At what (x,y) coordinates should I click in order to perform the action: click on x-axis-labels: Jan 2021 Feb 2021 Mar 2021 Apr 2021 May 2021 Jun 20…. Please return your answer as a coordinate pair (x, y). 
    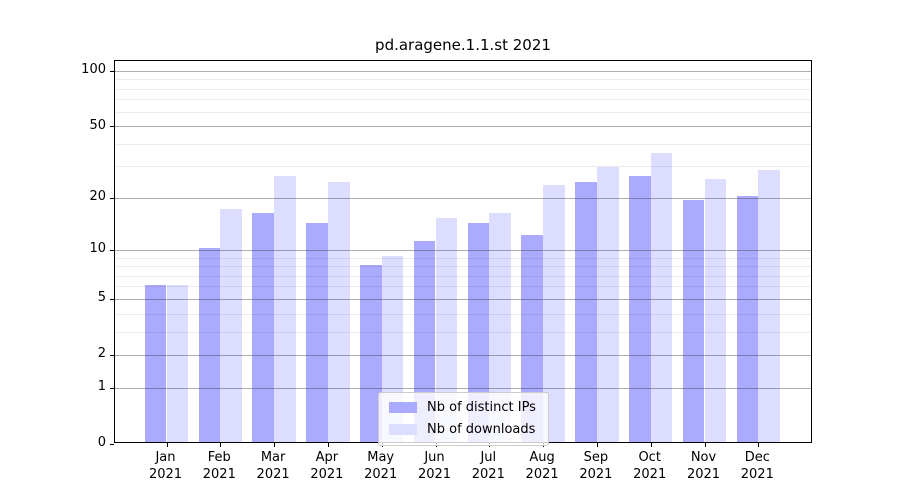
    Looking at the image, I should click on (463, 469).